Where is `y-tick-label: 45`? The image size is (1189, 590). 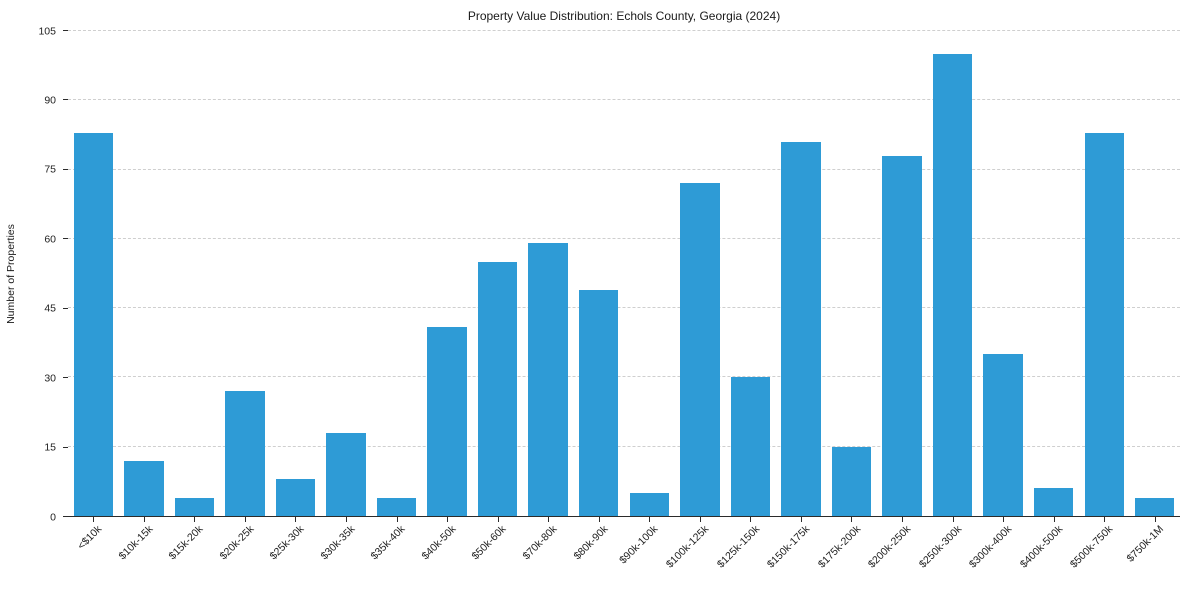
y-tick-label: 45 is located at coordinates (50, 308).